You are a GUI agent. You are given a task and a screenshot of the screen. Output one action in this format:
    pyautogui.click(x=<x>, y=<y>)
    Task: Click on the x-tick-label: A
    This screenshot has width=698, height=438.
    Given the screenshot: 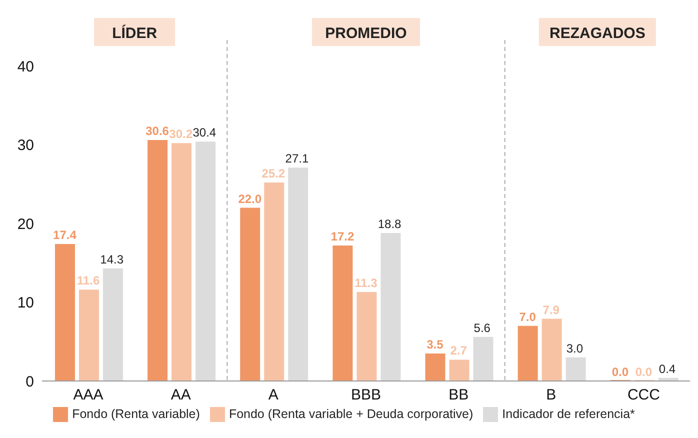 What is the action you would take?
    pyautogui.click(x=273, y=395)
    